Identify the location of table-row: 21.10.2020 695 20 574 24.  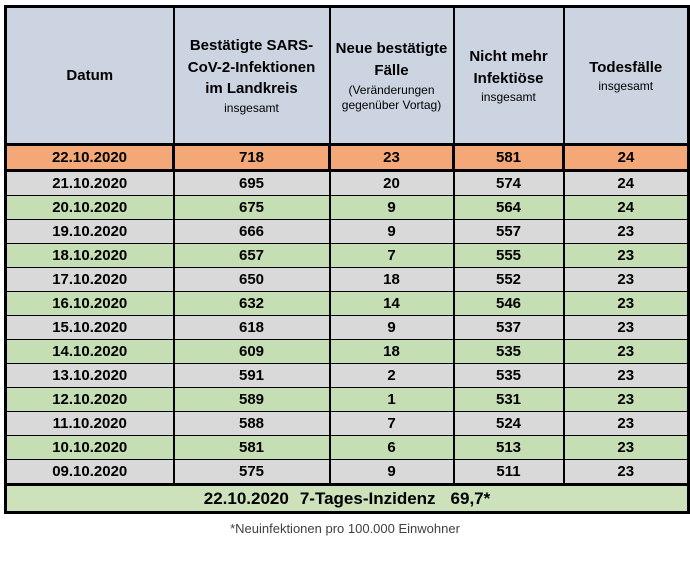
(347, 183).